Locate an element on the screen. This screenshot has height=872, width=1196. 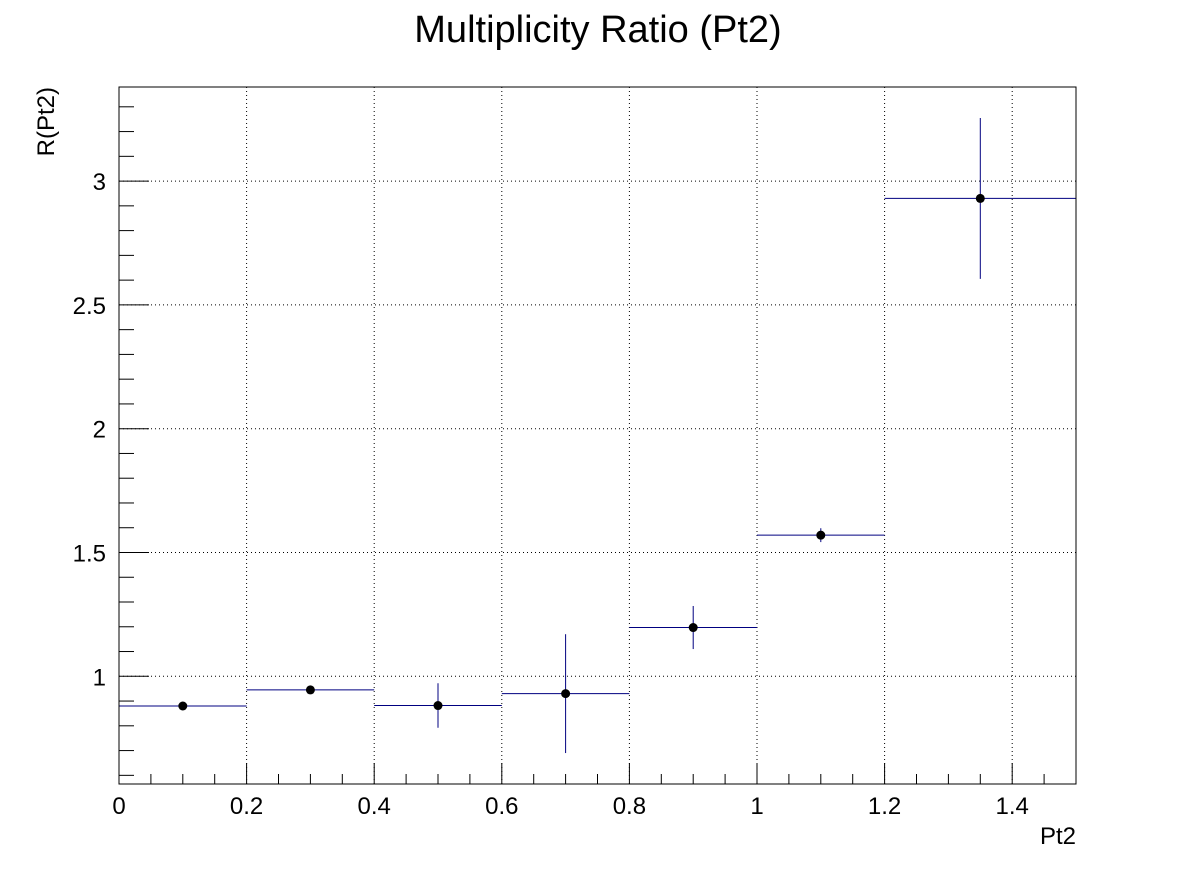
x-tick-label: 1.2 is located at coordinates (884, 806).